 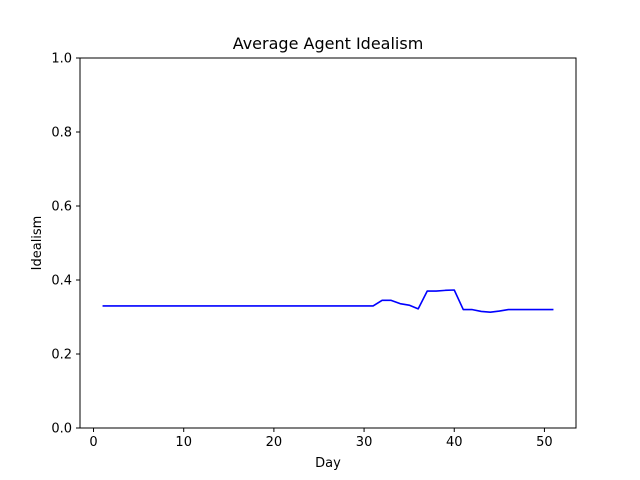 I want to click on x-tick-label: 50, so click(x=544, y=442).